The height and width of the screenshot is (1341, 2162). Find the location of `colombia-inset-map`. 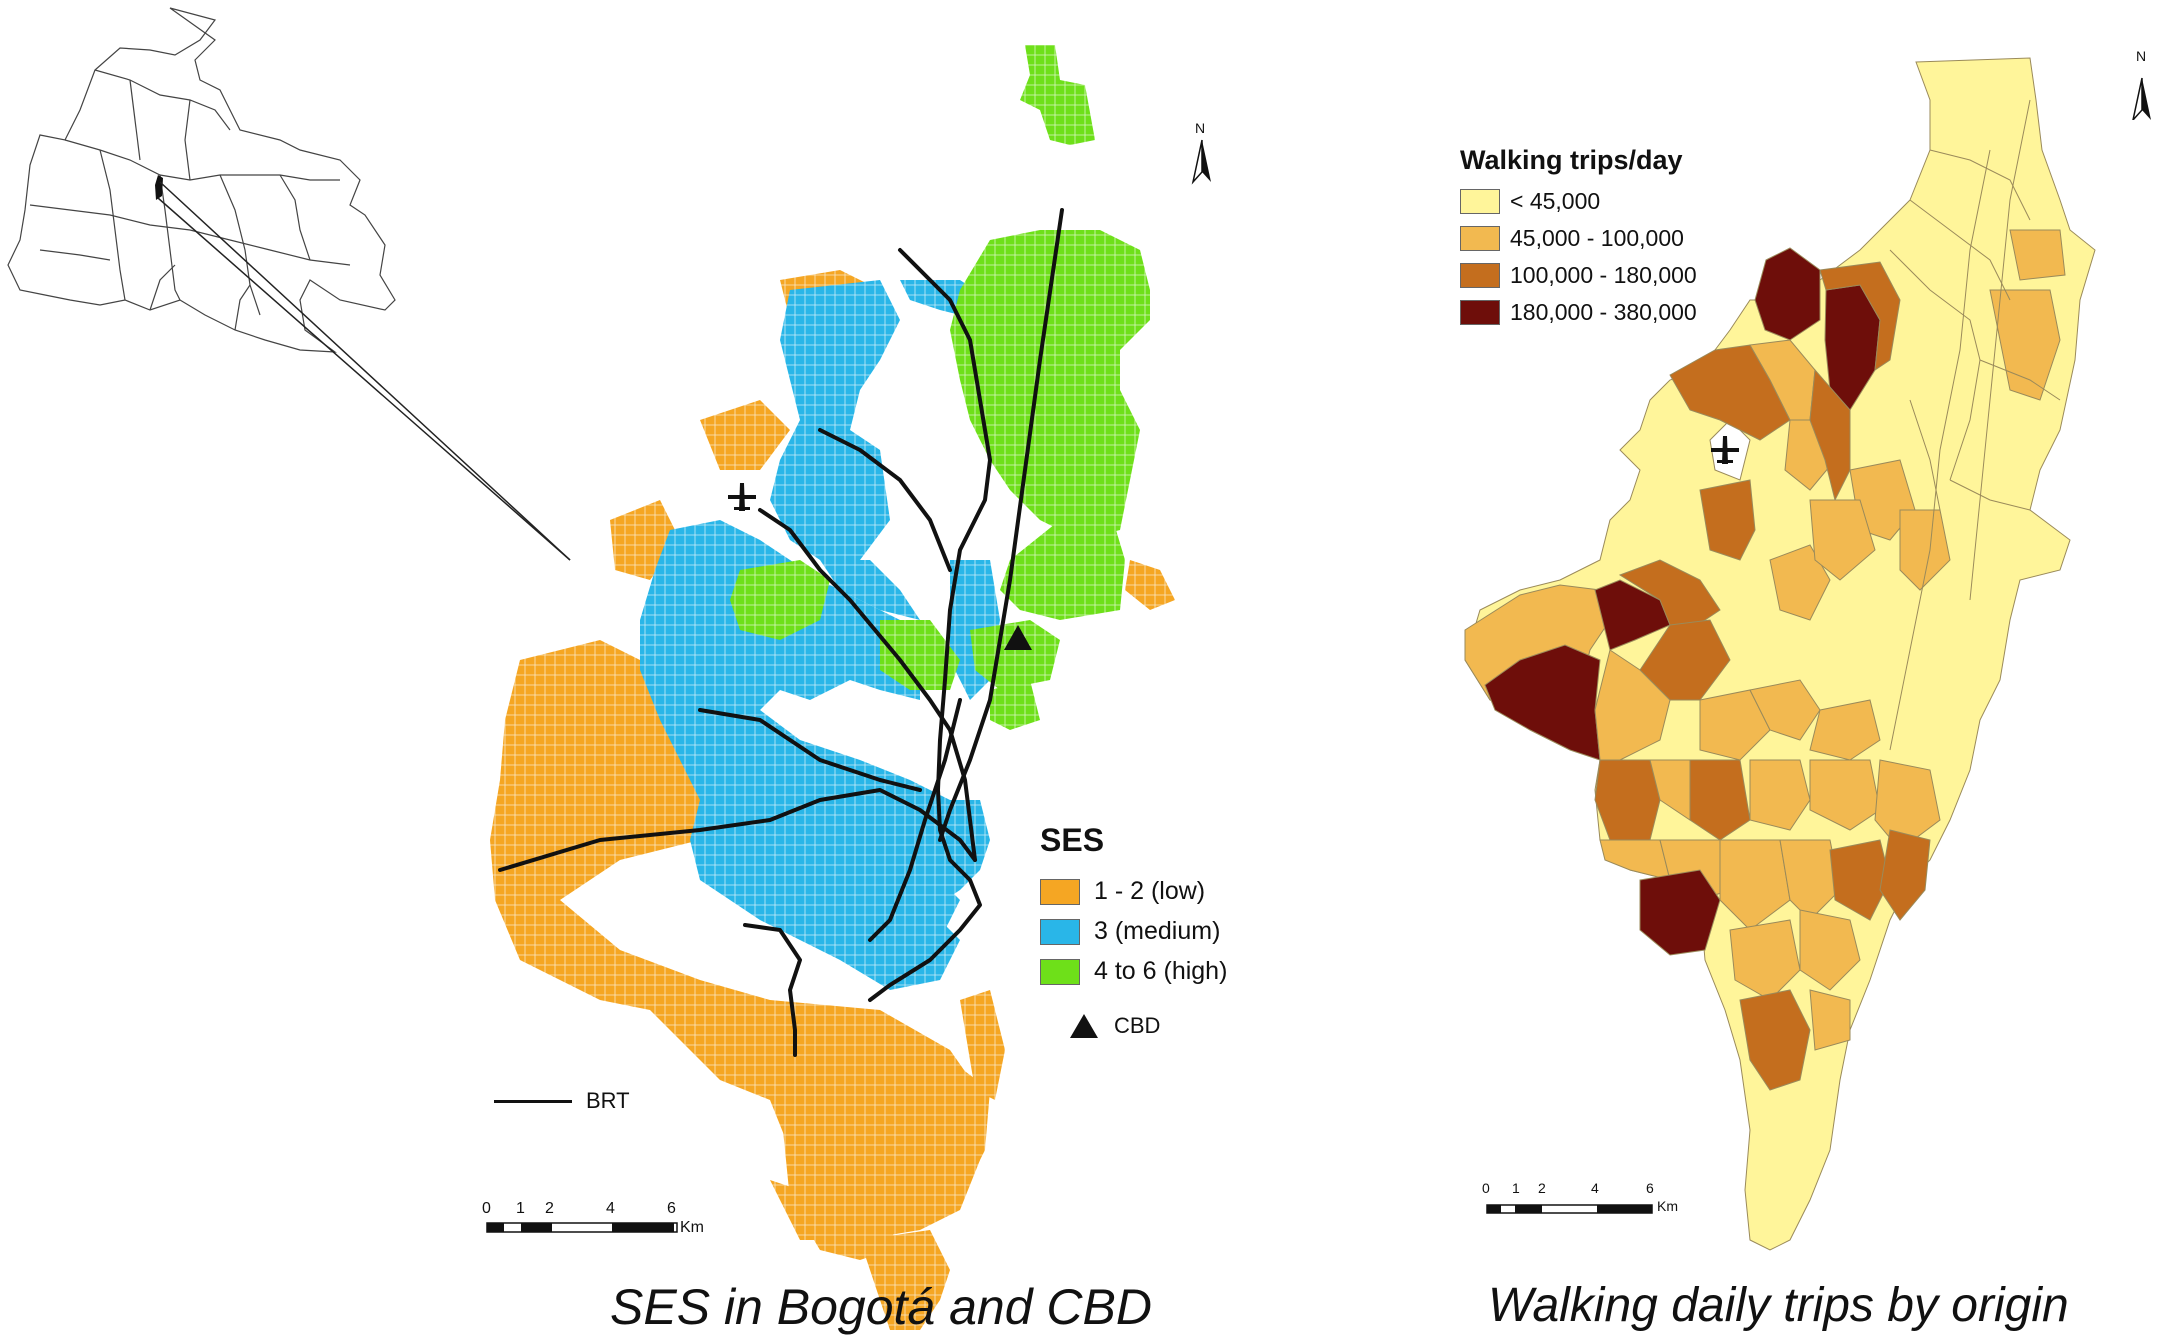

colombia-inset-map is located at coordinates (201, 180).